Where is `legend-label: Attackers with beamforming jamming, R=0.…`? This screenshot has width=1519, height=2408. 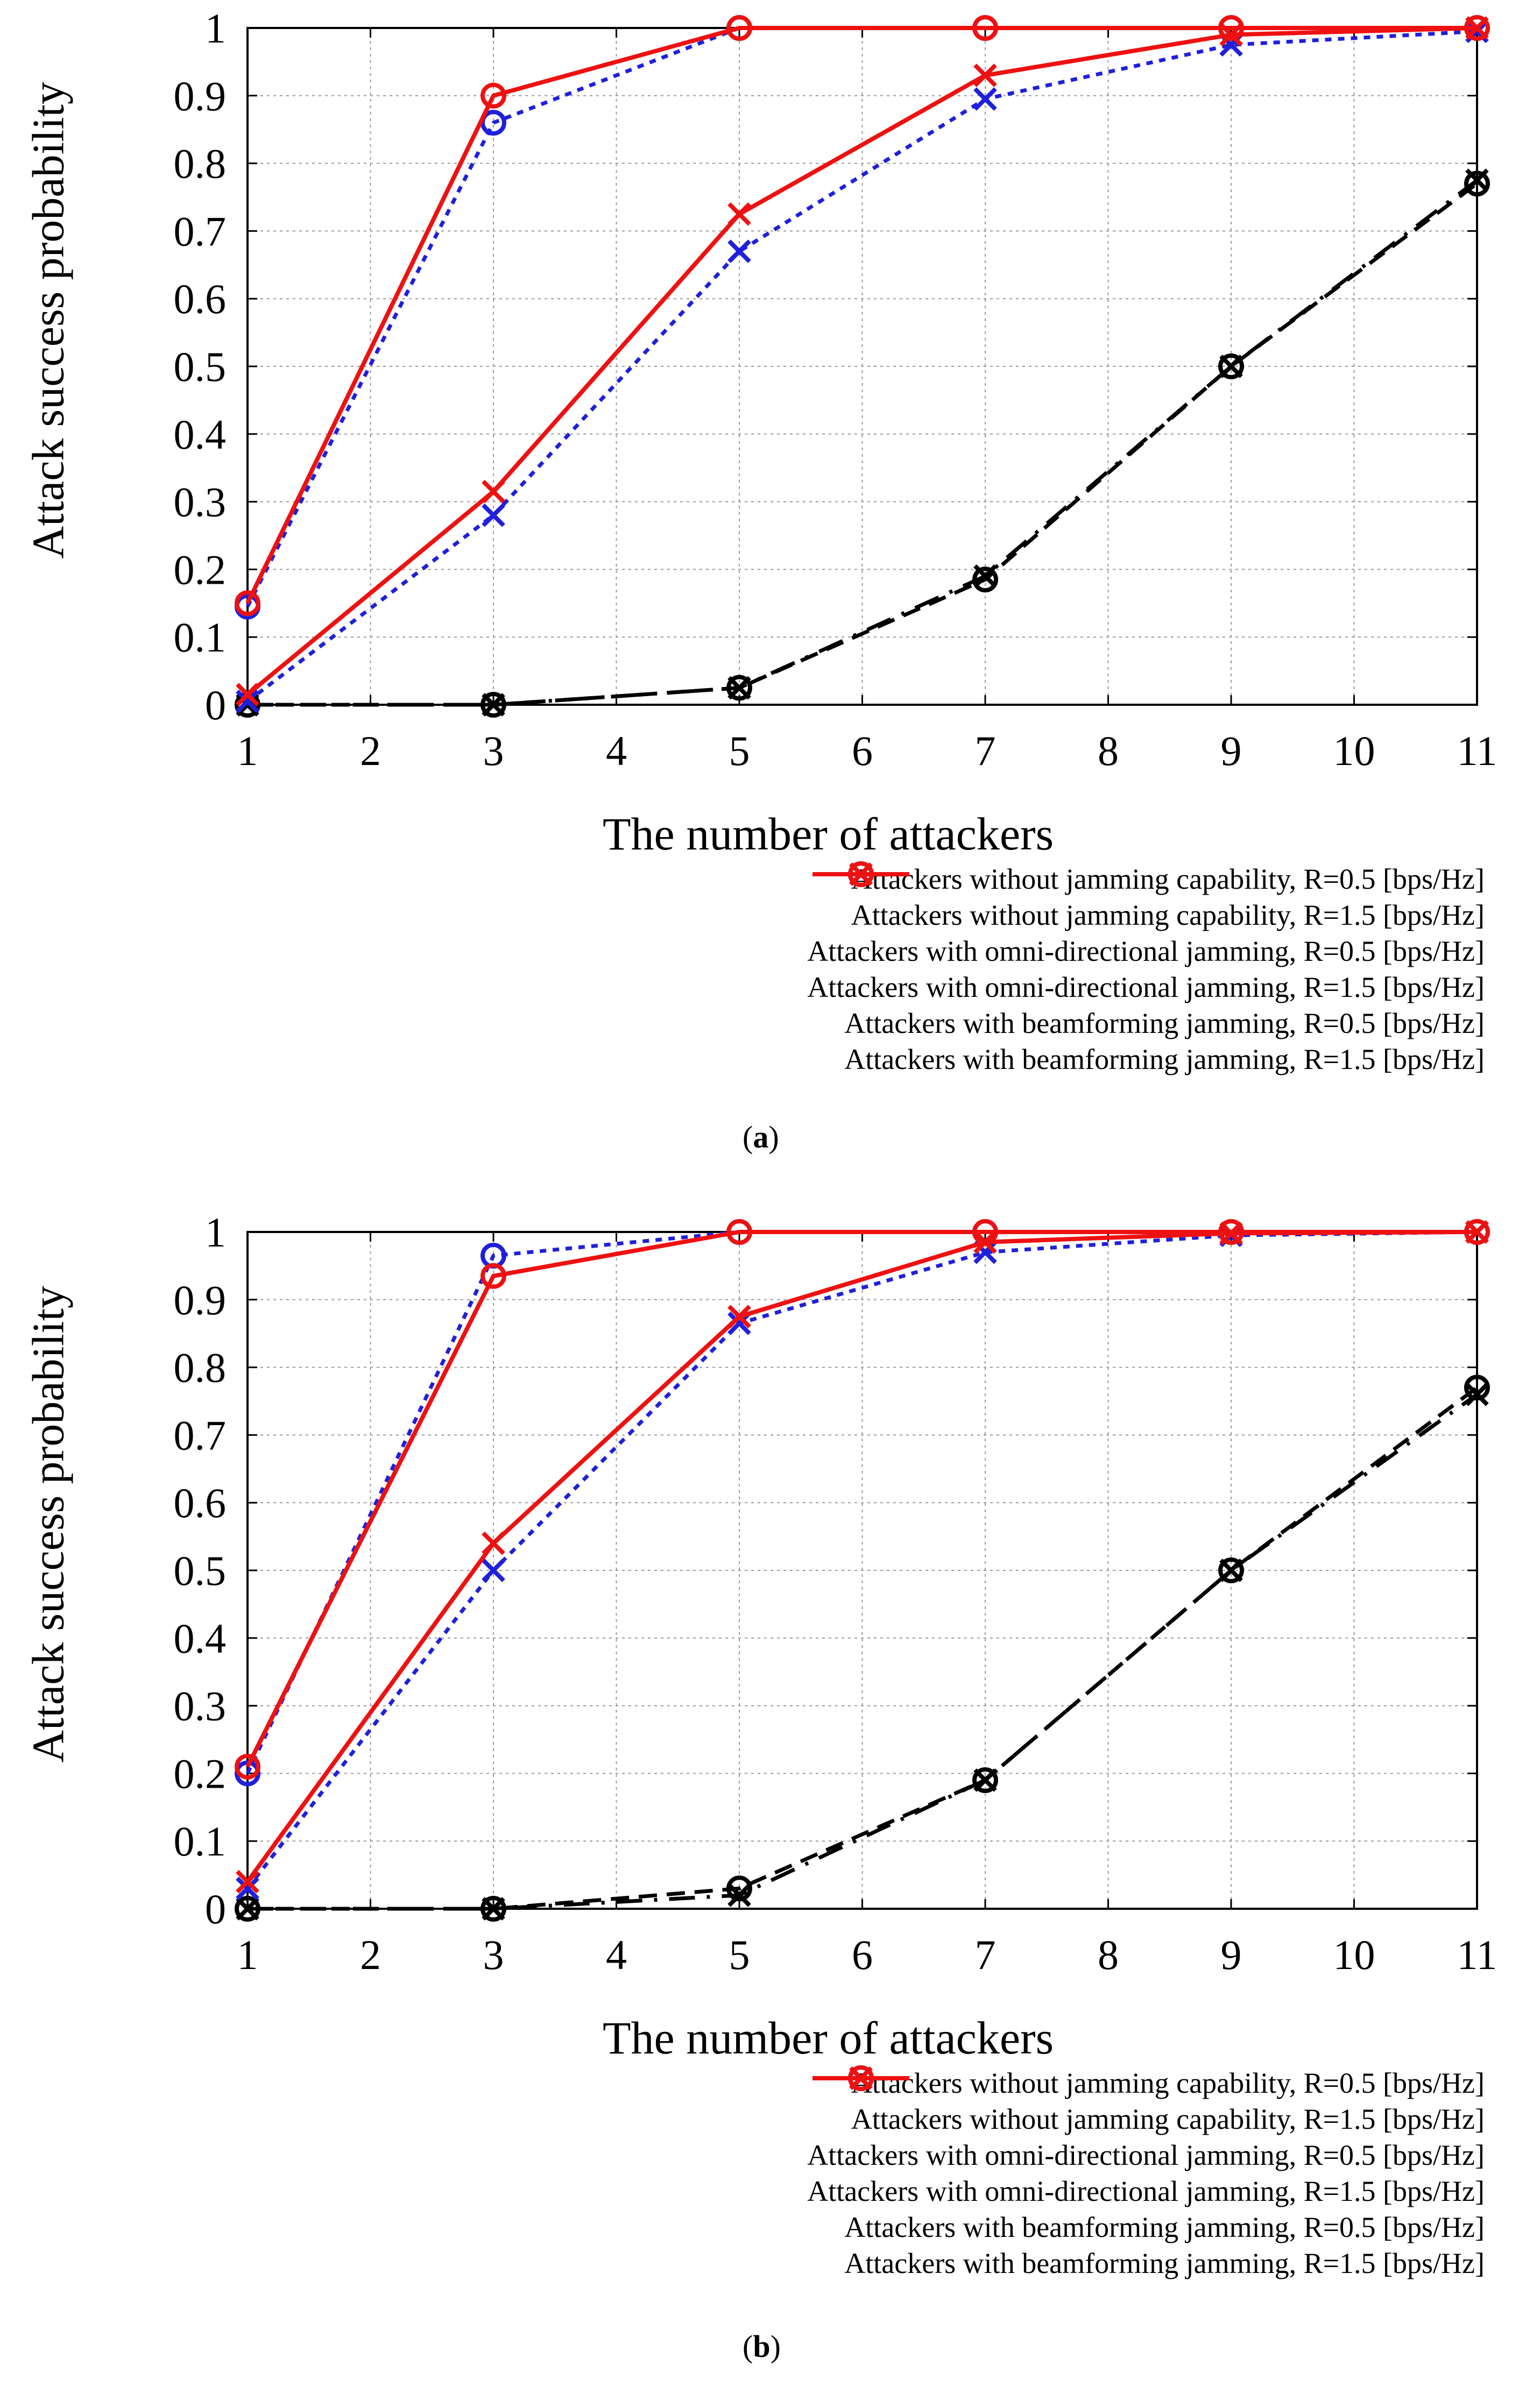
legend-label: Attackers with beamforming jamming, R=0.… is located at coordinates (1164, 1023).